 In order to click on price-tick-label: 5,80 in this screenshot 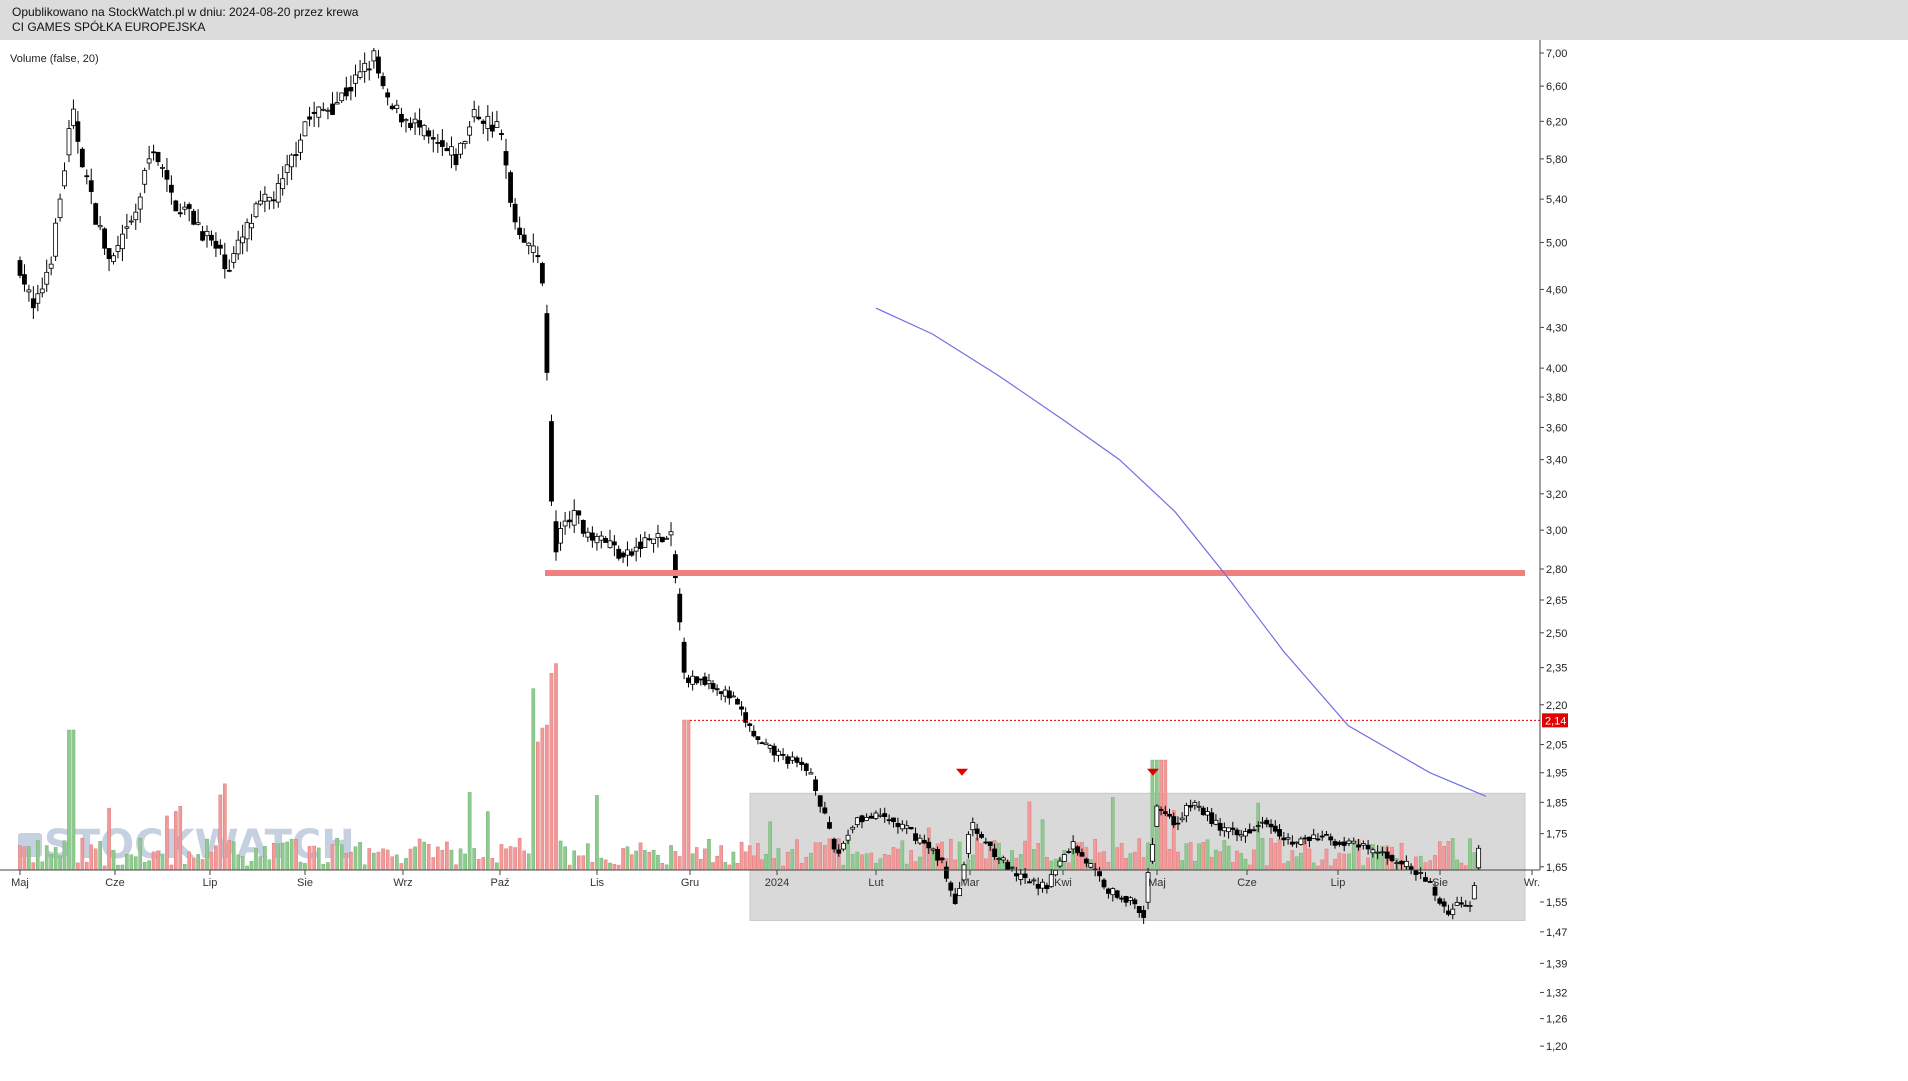, I will do `click(1556, 160)`.